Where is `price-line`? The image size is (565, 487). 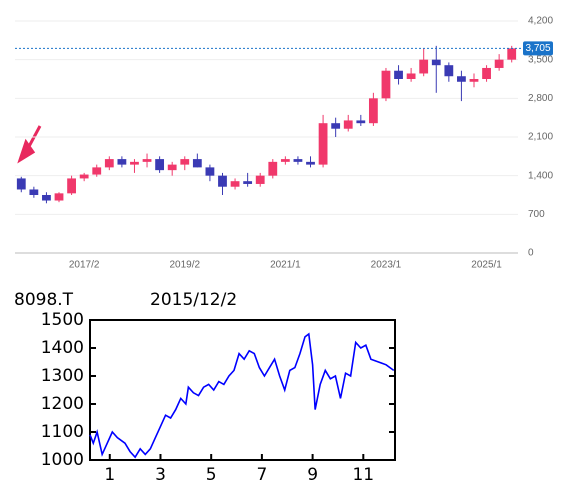 price-line is located at coordinates (242, 395).